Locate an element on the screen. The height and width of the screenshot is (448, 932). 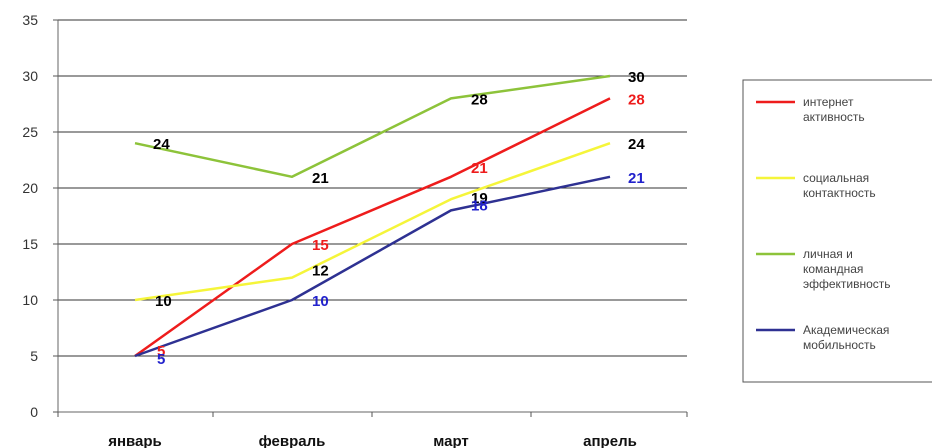
x-tick-label: март is located at coordinates (451, 440).